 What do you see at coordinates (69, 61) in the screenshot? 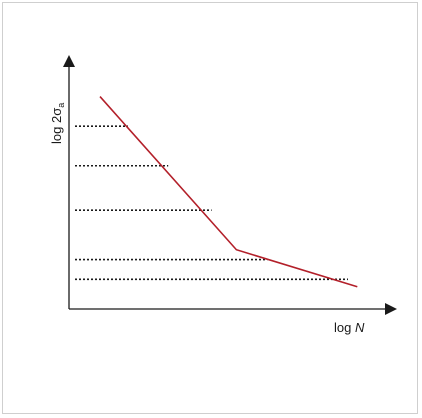
I see `y-axis-arrowhead` at bounding box center [69, 61].